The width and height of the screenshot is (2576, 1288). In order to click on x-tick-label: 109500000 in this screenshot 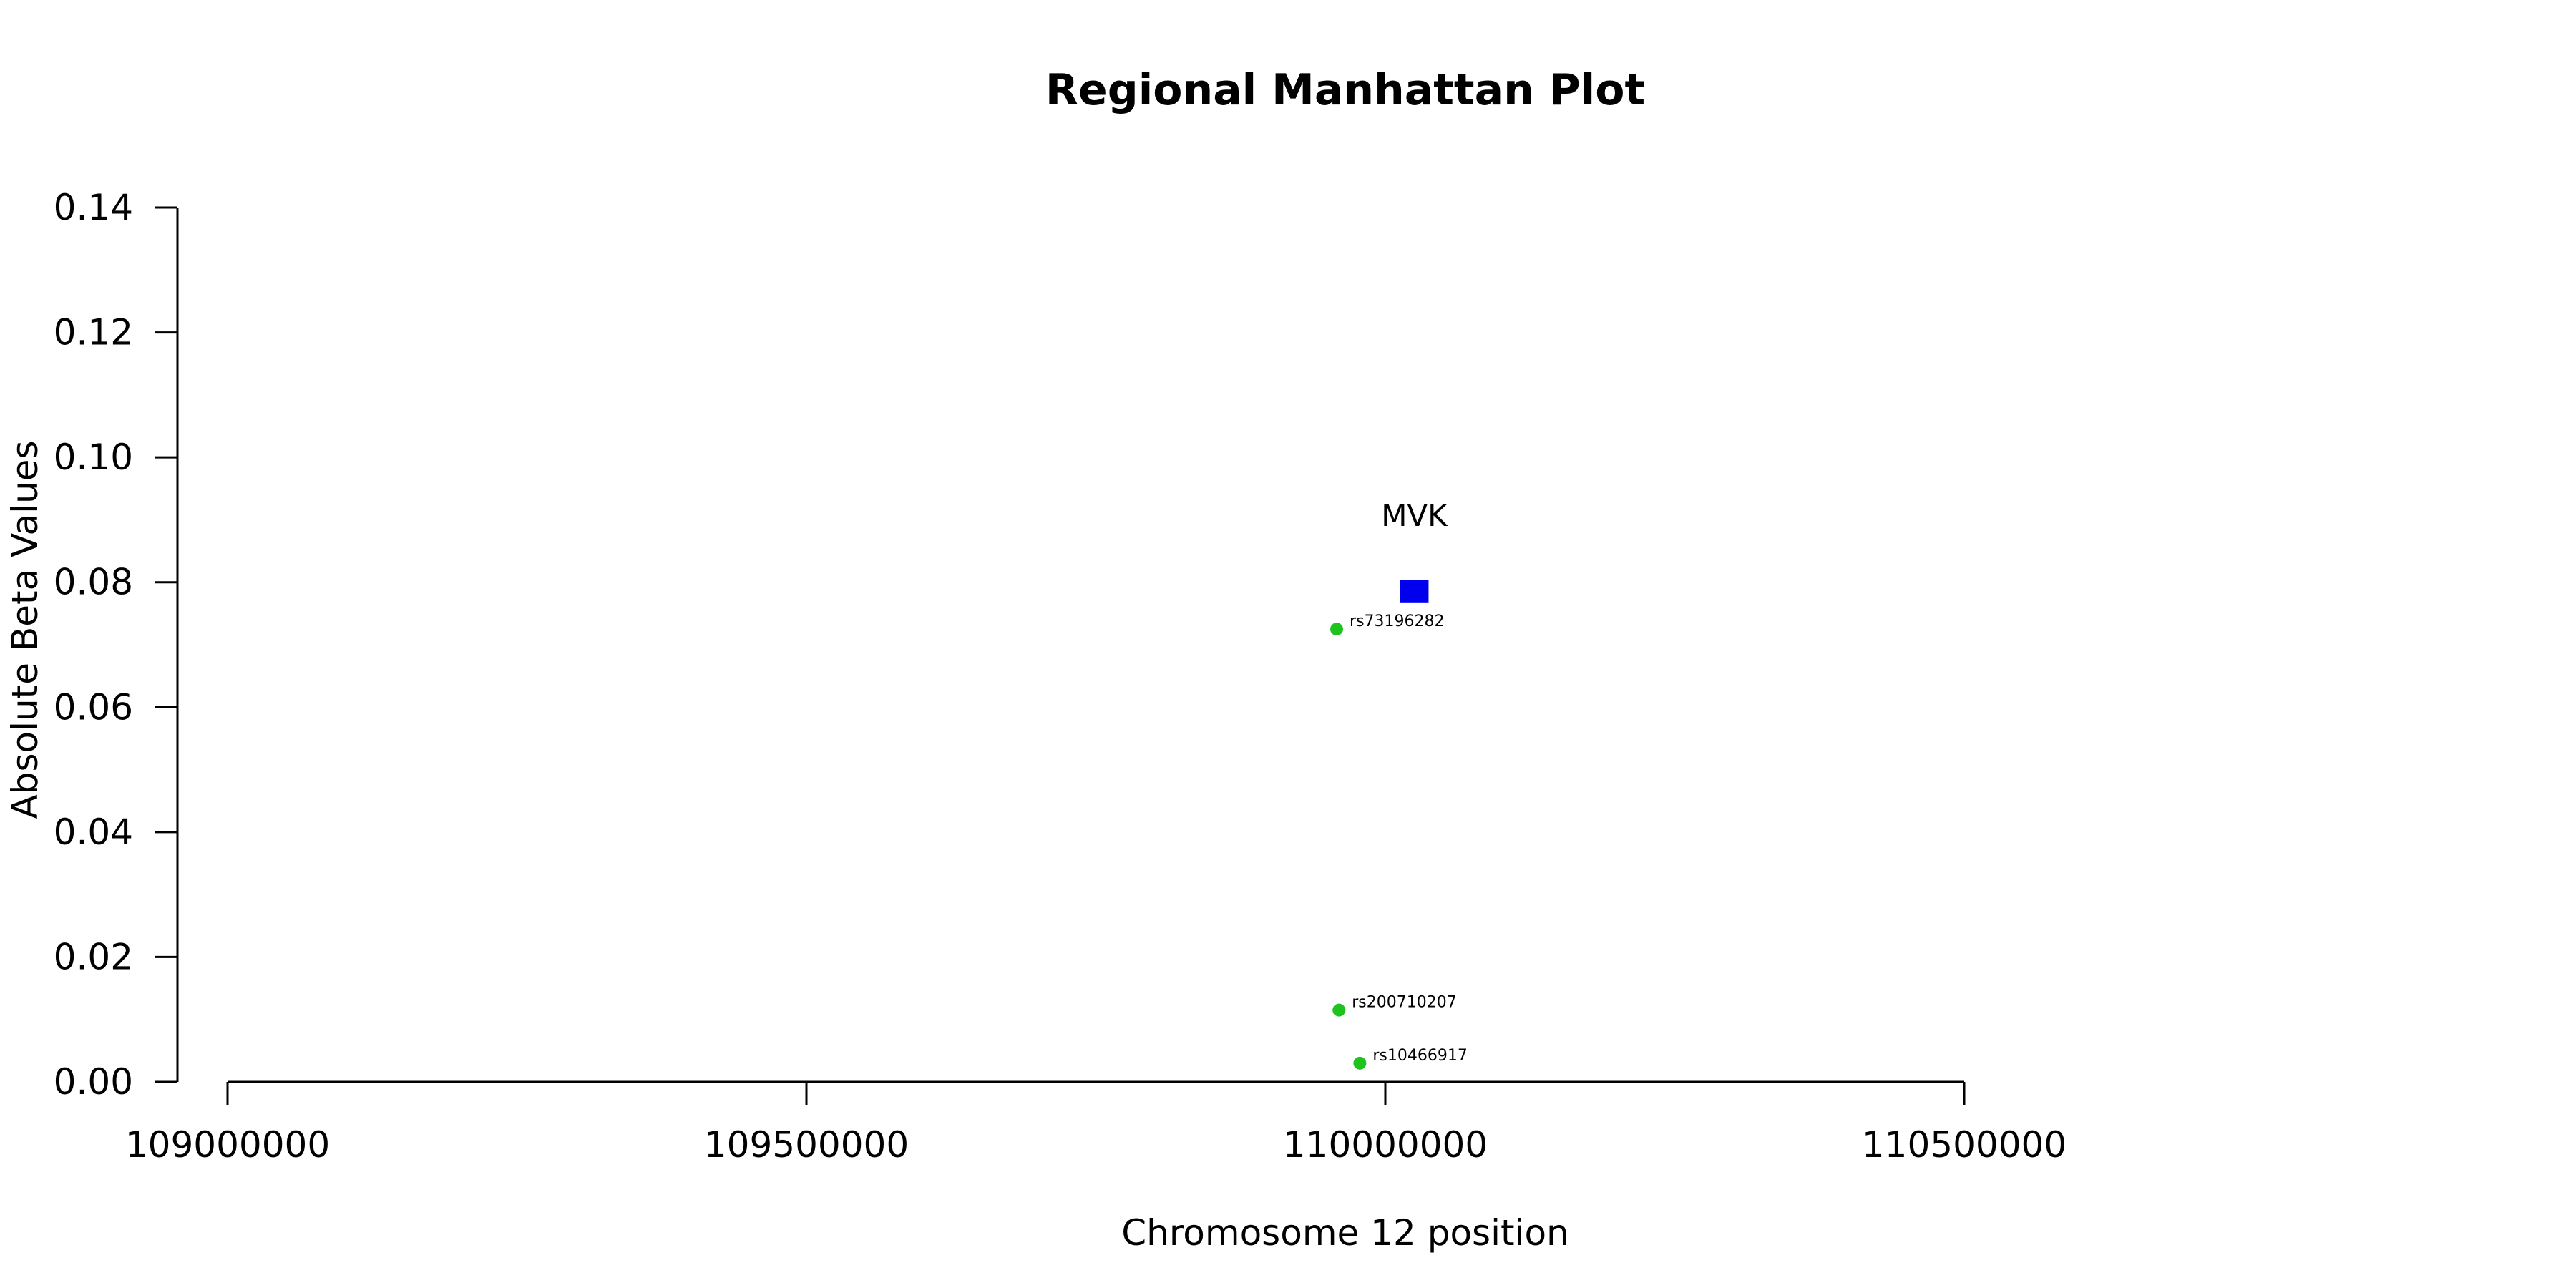, I will do `click(806, 1145)`.